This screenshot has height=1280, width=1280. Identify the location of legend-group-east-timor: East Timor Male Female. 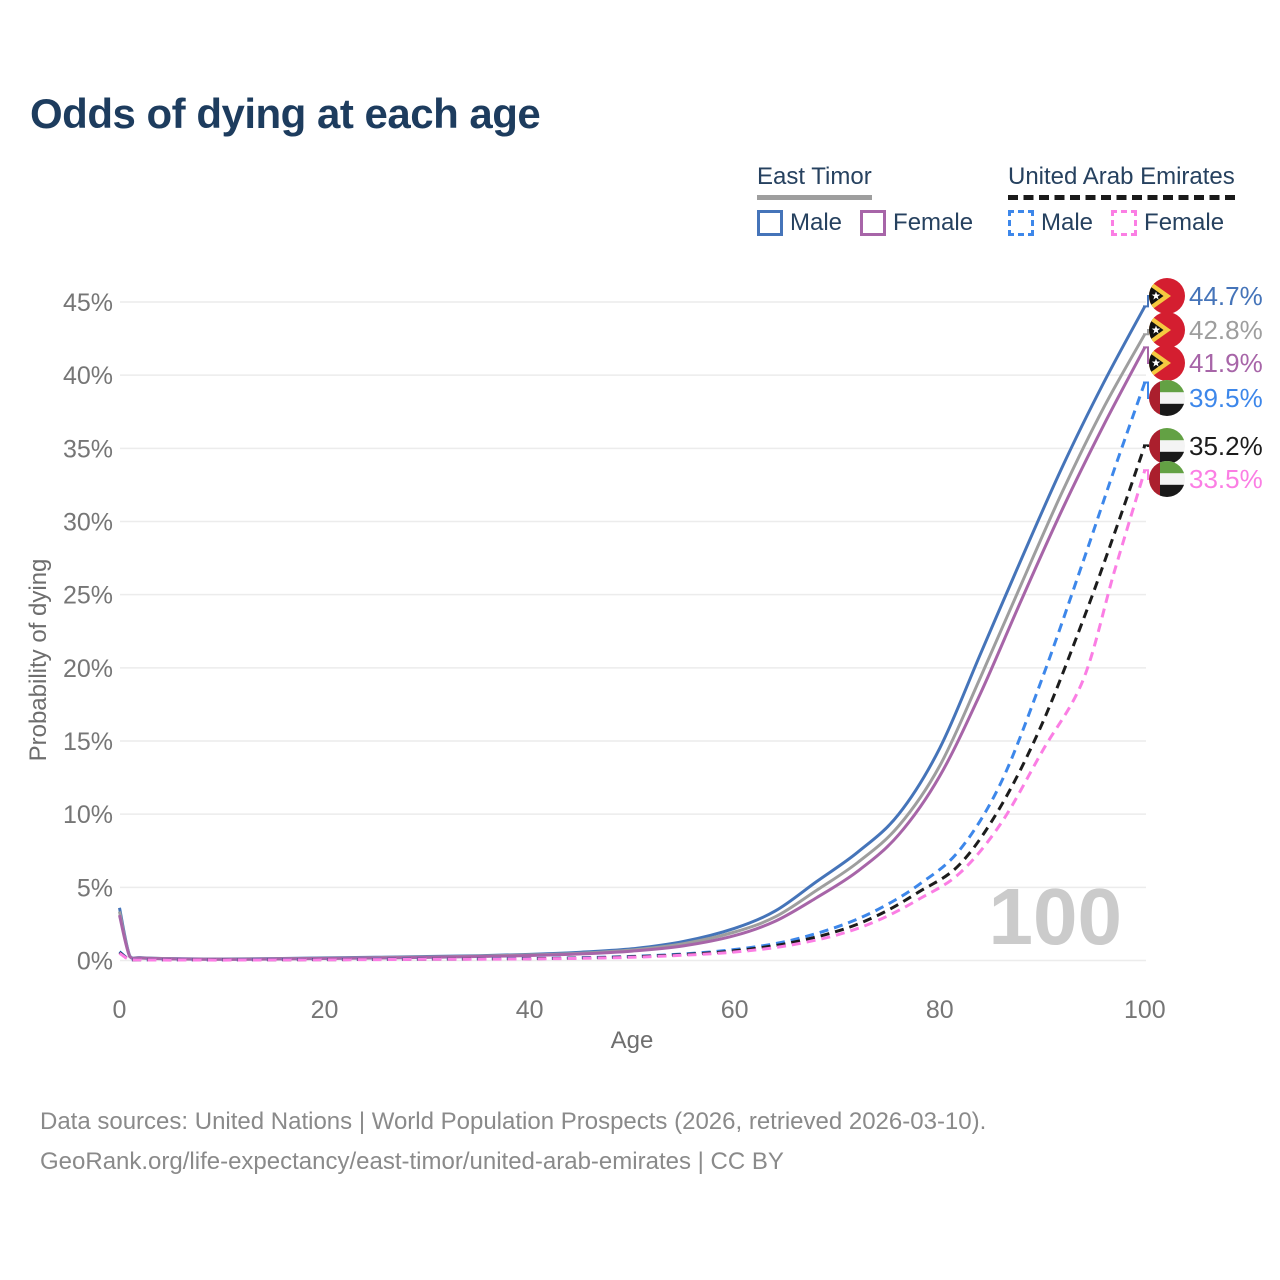
(865, 200).